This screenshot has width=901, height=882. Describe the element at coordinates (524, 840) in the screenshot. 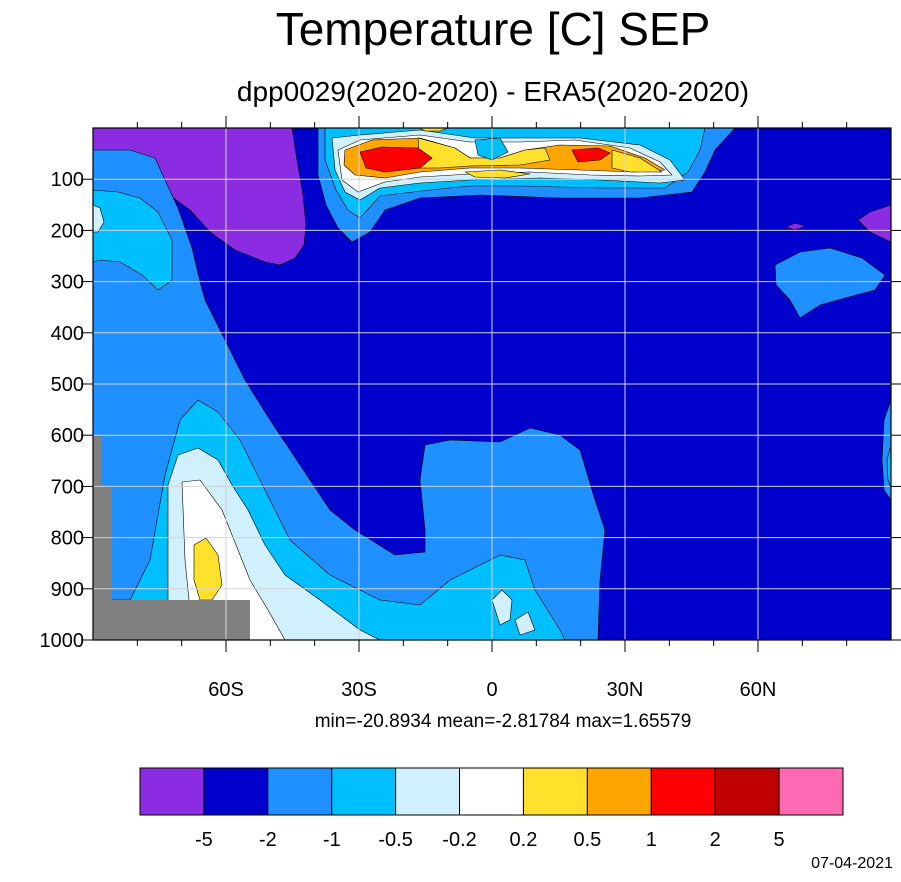

I see `colorbar-level-label: 0.2` at that location.